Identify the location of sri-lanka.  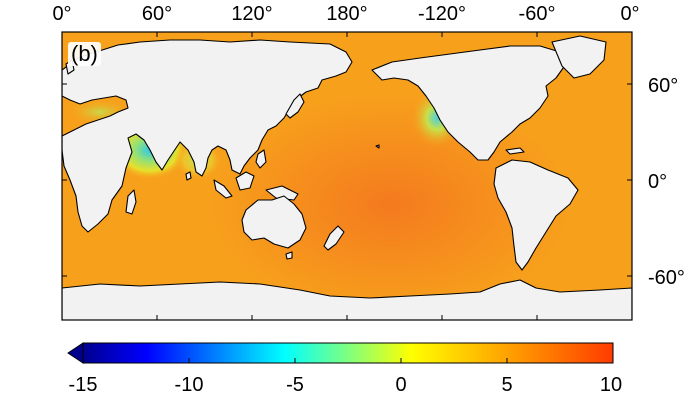
(188, 176).